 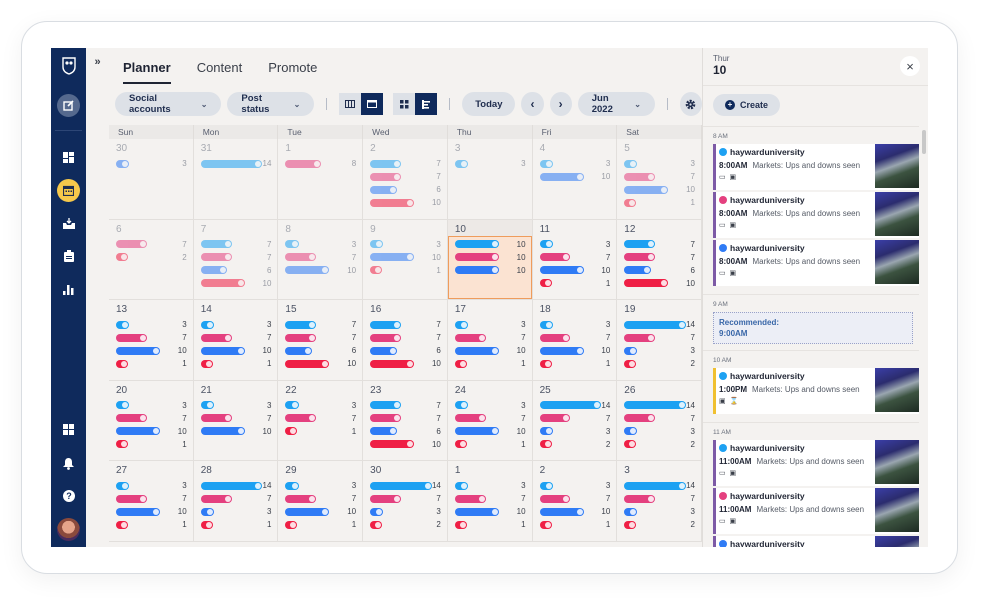 I want to click on inbox-icon, so click(x=68, y=223).